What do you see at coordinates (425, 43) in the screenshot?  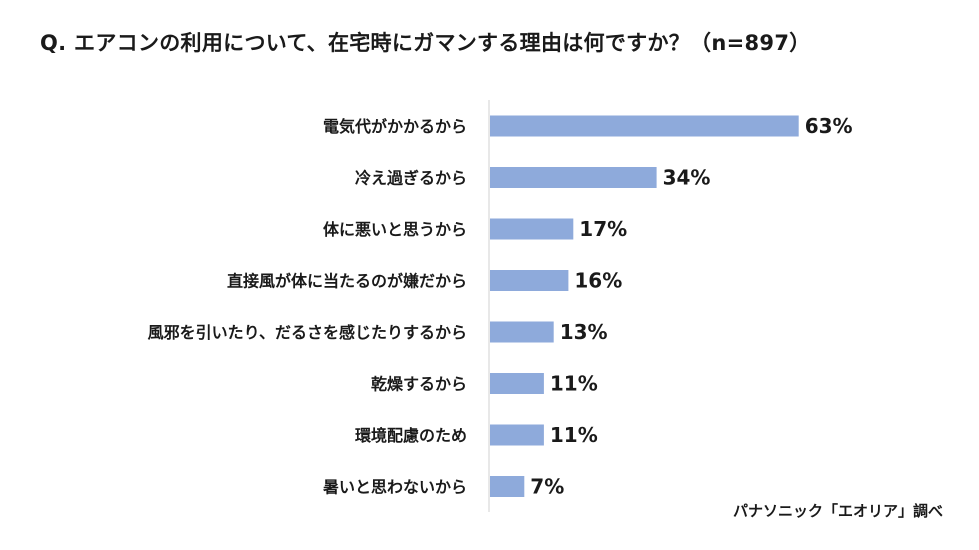 I see `chart-title: Q. エアコンの利用について、在宅時にガマンする理由は何ですか？（n=897）` at bounding box center [425, 43].